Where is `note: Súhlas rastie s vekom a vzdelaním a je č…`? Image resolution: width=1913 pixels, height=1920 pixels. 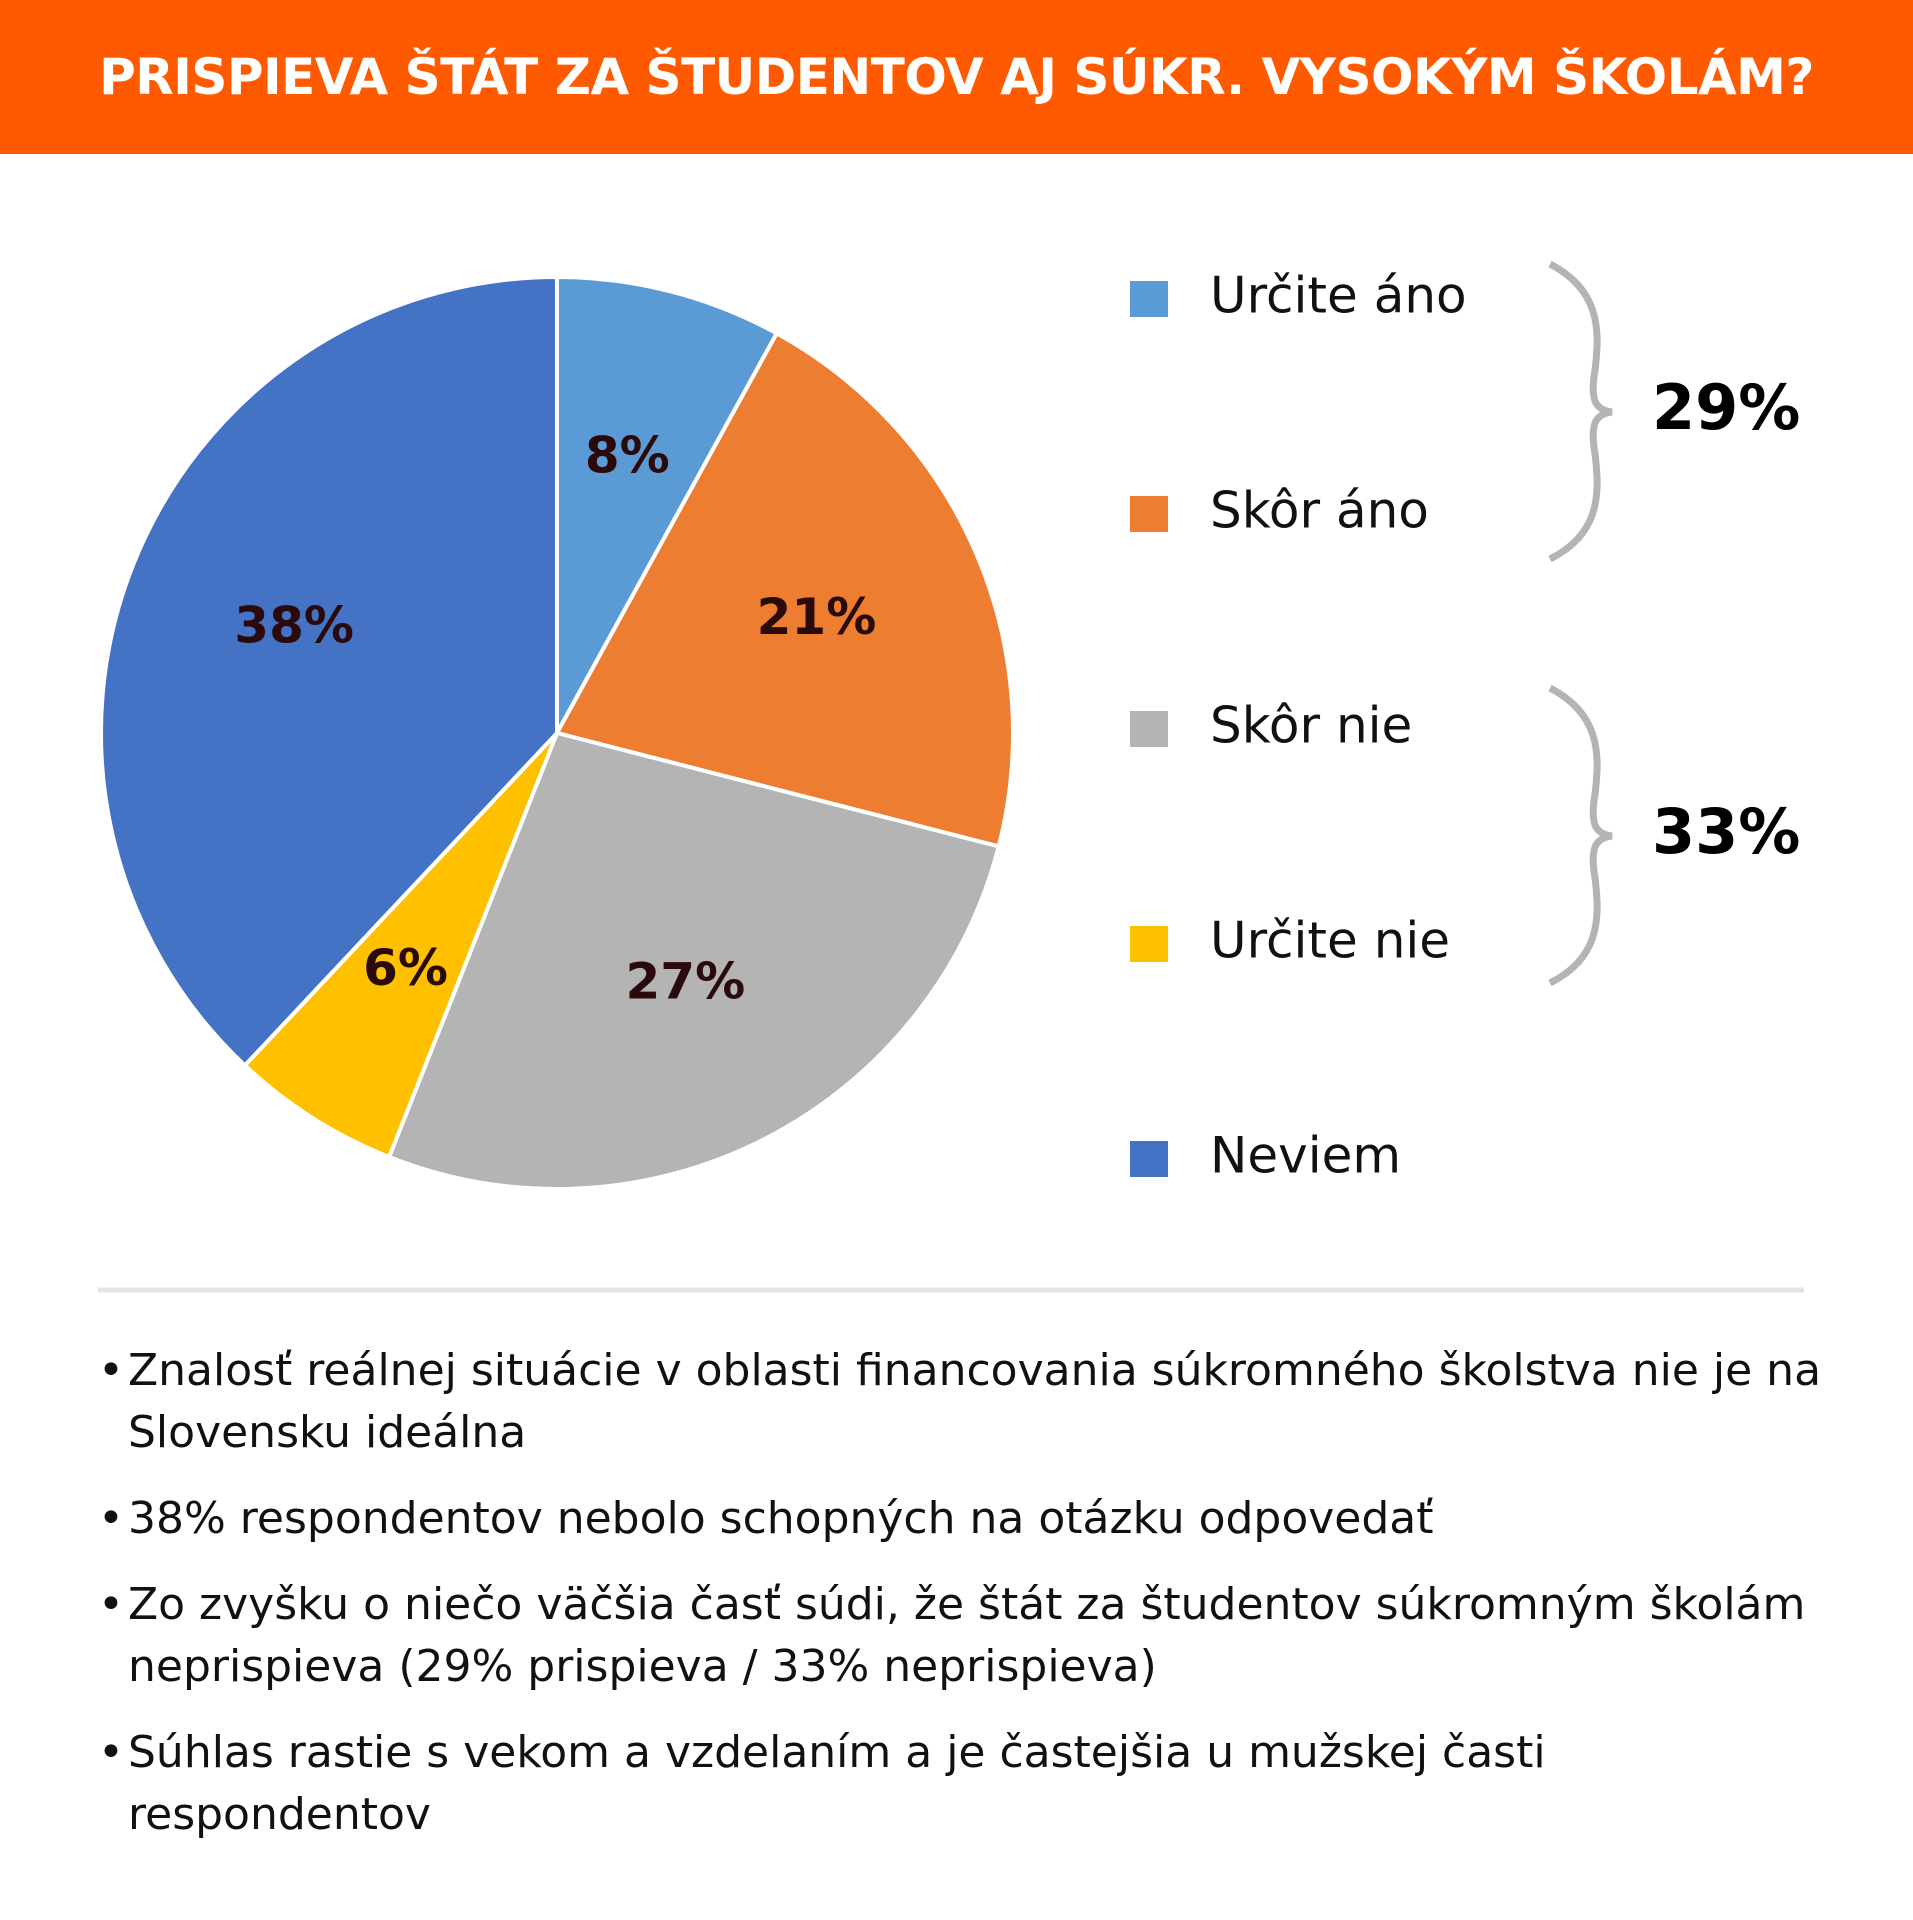
note: Súhlas rastie s vekom a vzdelaním a je č… is located at coordinates (963, 1784).